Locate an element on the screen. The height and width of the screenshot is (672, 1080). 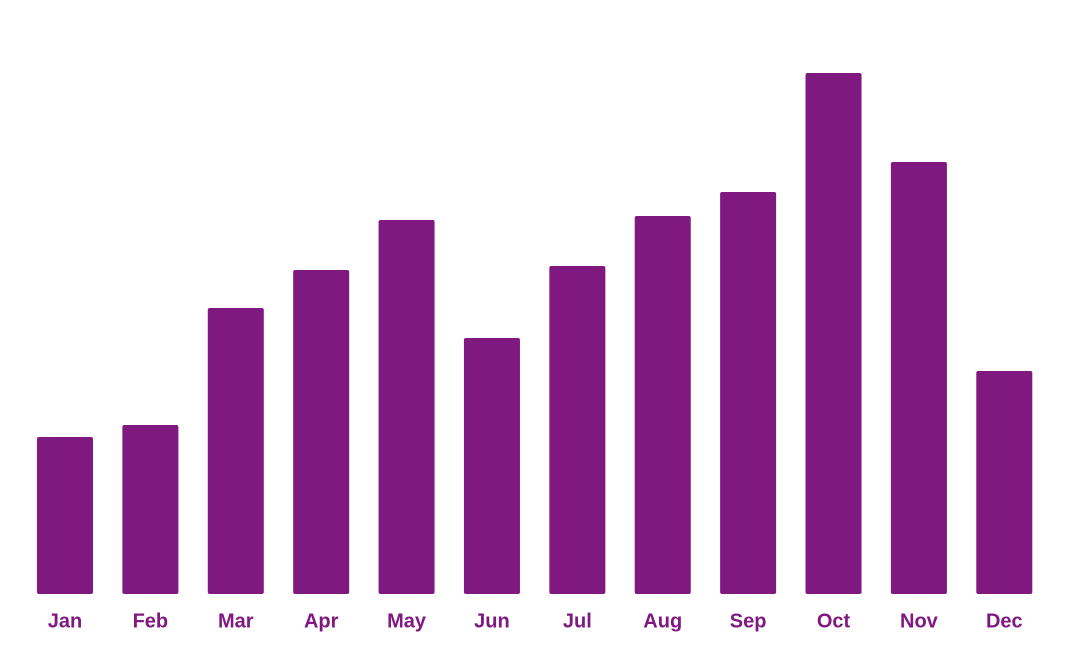
x-tick-label: Nov is located at coordinates (919, 621).